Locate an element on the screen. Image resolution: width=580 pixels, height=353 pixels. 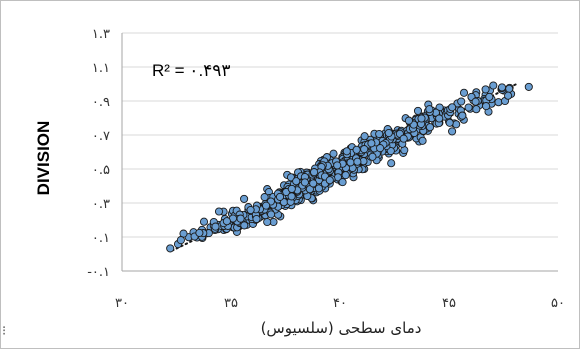
y-tick-label: ۰.۷ is located at coordinates (101, 136).